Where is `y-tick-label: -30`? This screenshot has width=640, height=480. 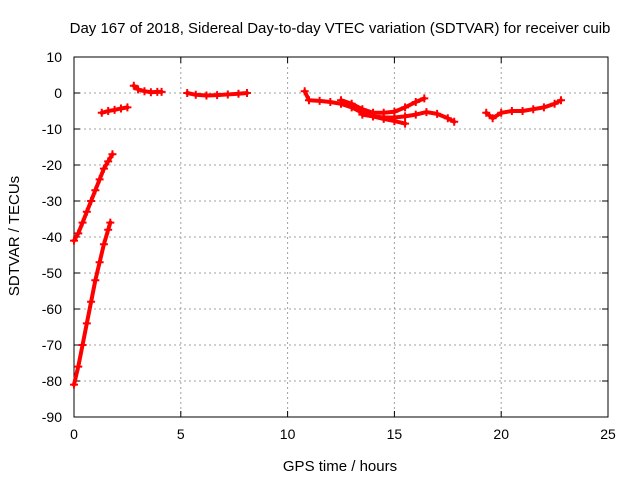 y-tick-label: -30 is located at coordinates (52, 201).